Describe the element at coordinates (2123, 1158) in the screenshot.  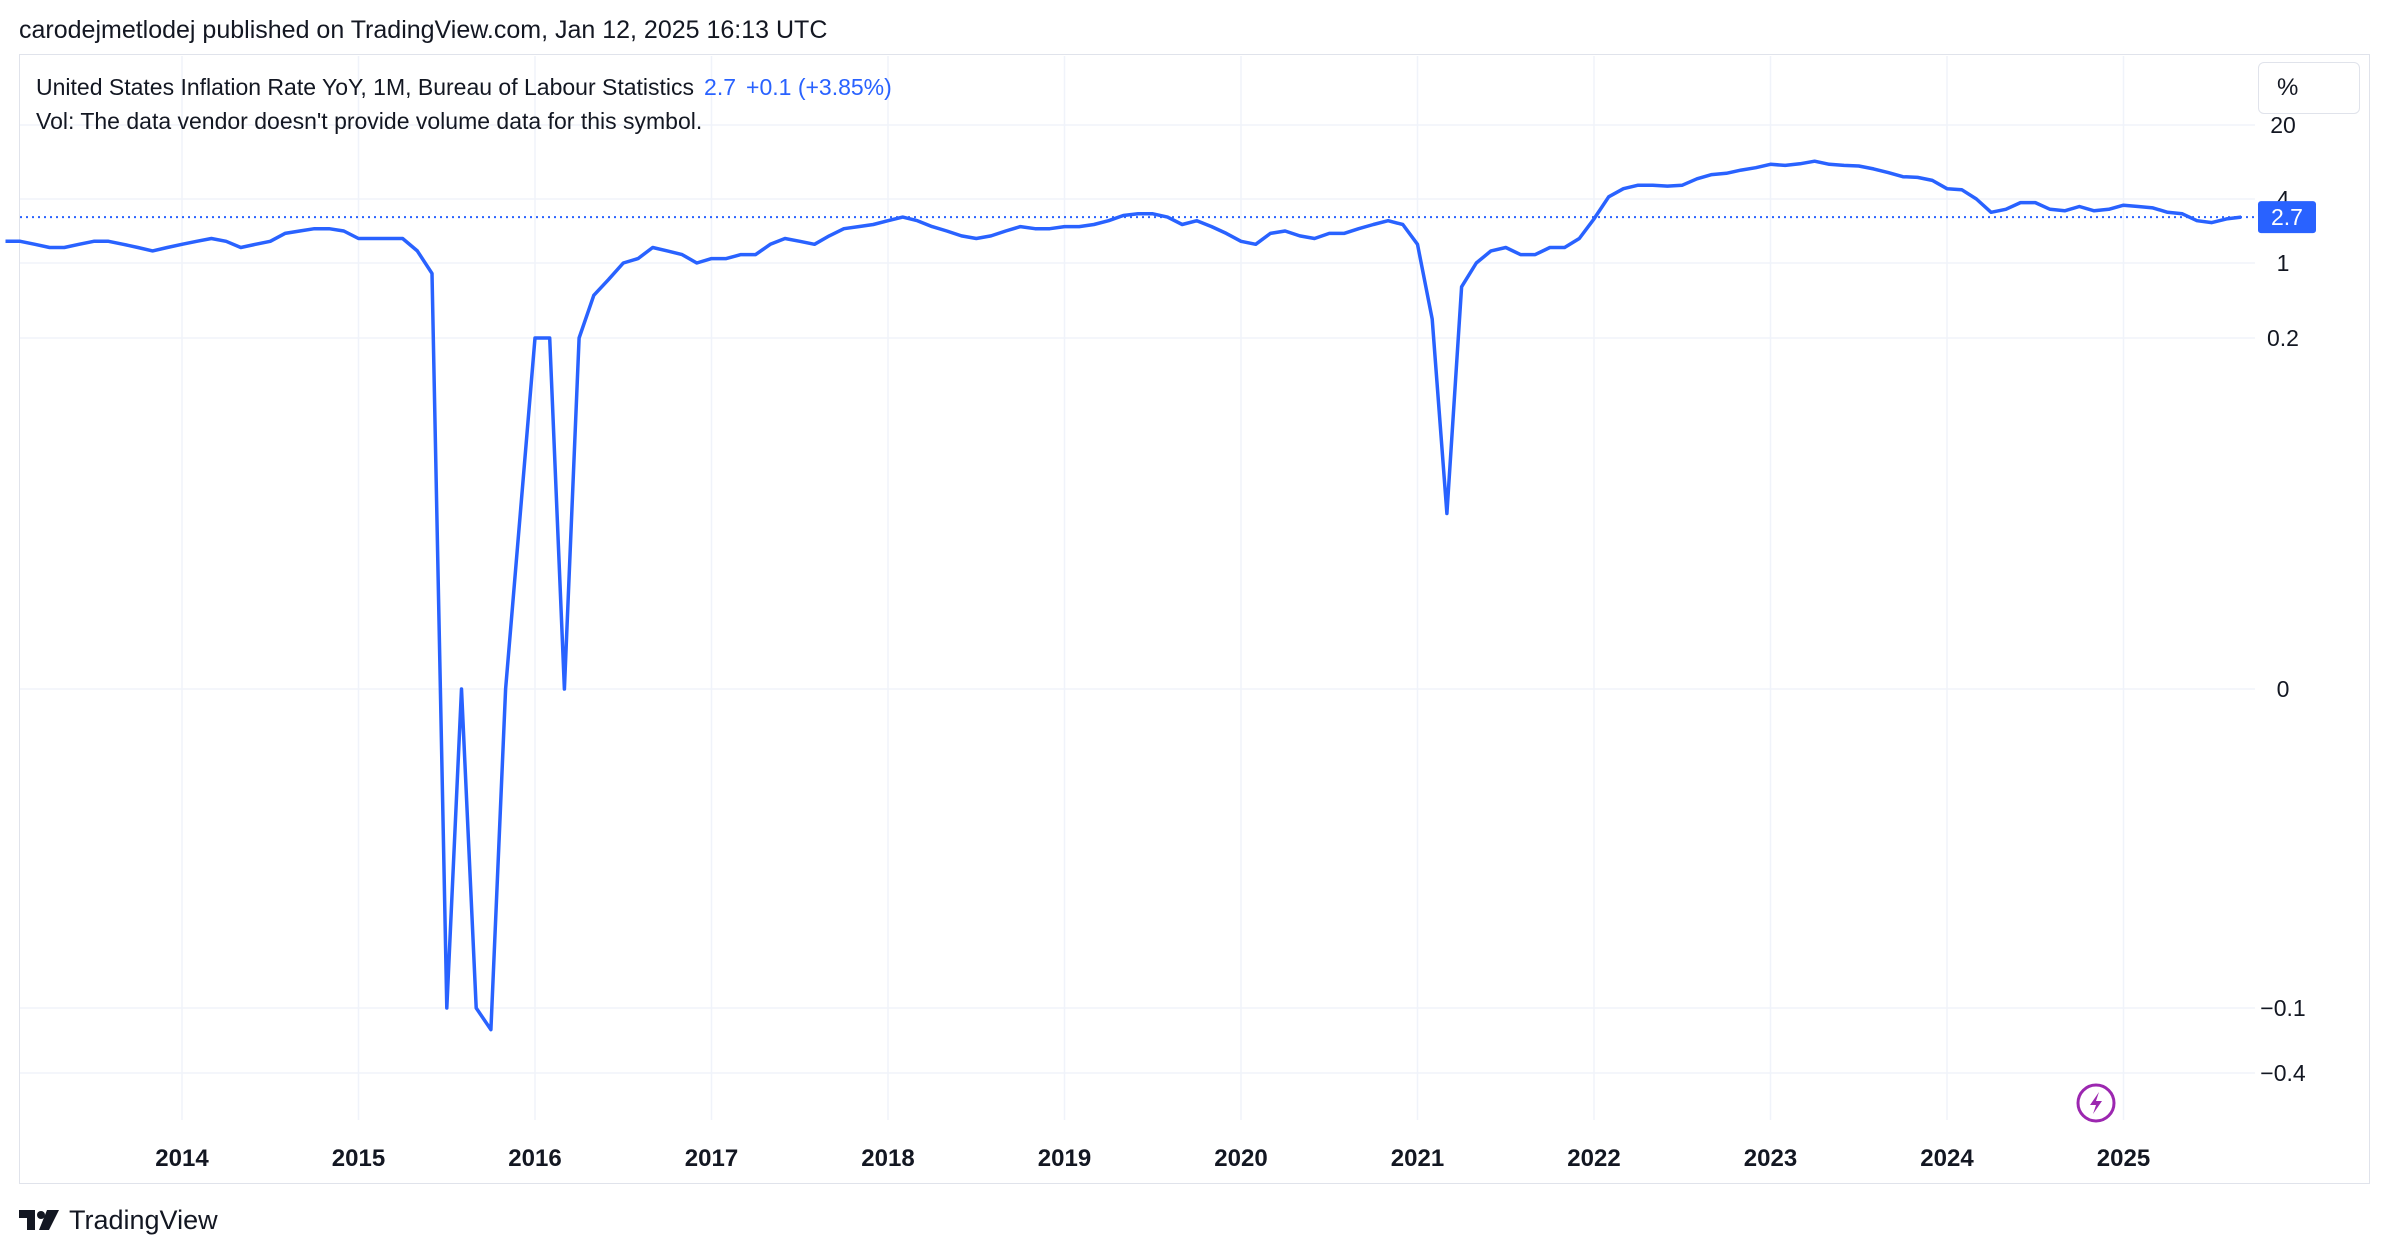
I see `x-tick-label: 2025` at that location.